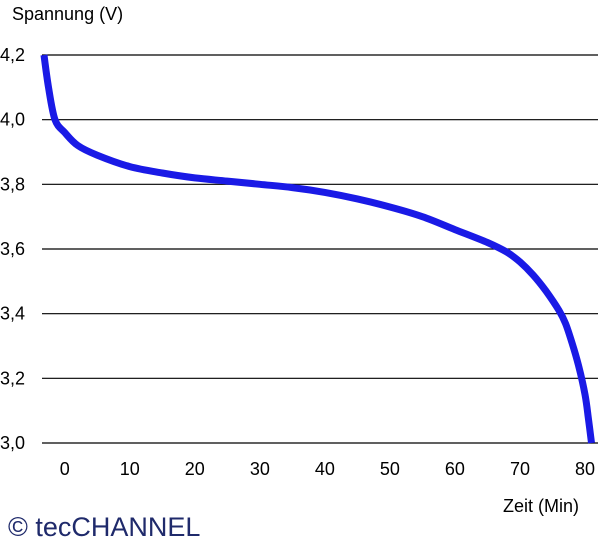  Describe the element at coordinates (65, 469) in the screenshot. I see `x-tick-label: 0` at that location.